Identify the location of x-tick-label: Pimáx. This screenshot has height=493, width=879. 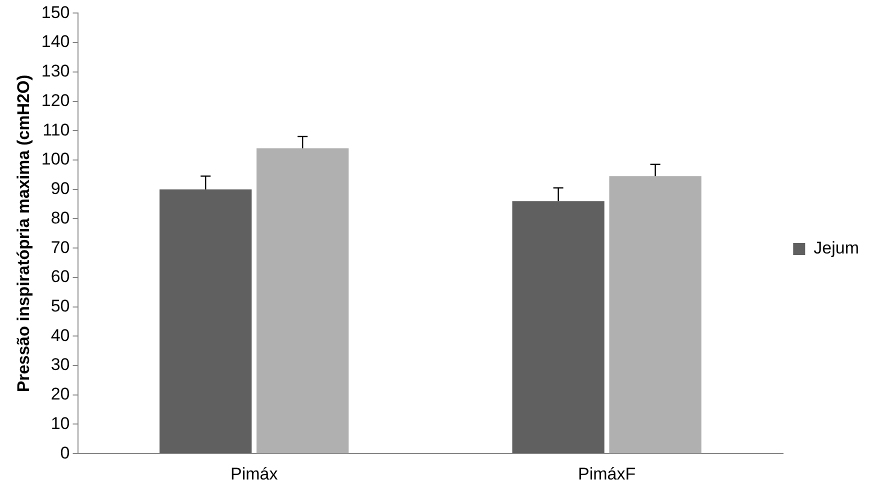
(254, 474).